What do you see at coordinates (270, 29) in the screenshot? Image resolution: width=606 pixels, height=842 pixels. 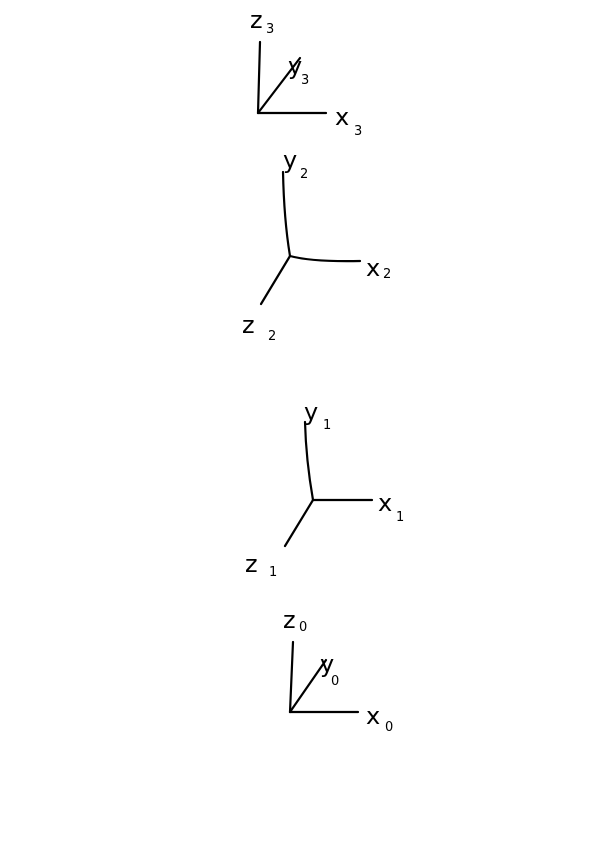 I see `frame-3-z-subscript: 3` at bounding box center [270, 29].